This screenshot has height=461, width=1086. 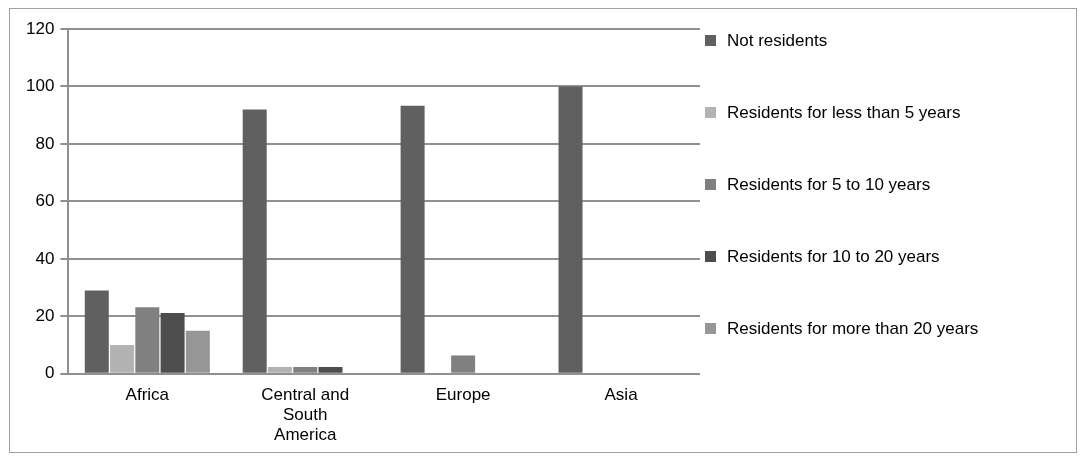 I want to click on legend-label: Residents for less than 5 years, so click(x=844, y=112).